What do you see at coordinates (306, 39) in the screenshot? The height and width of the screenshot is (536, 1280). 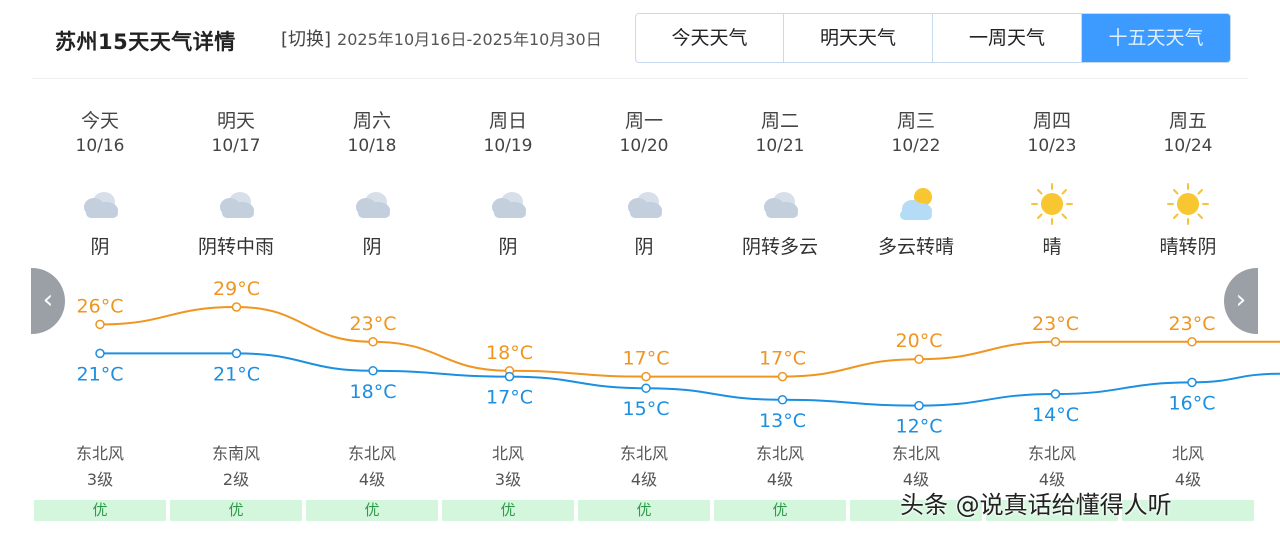 I see `switch-link: [切换]` at bounding box center [306, 39].